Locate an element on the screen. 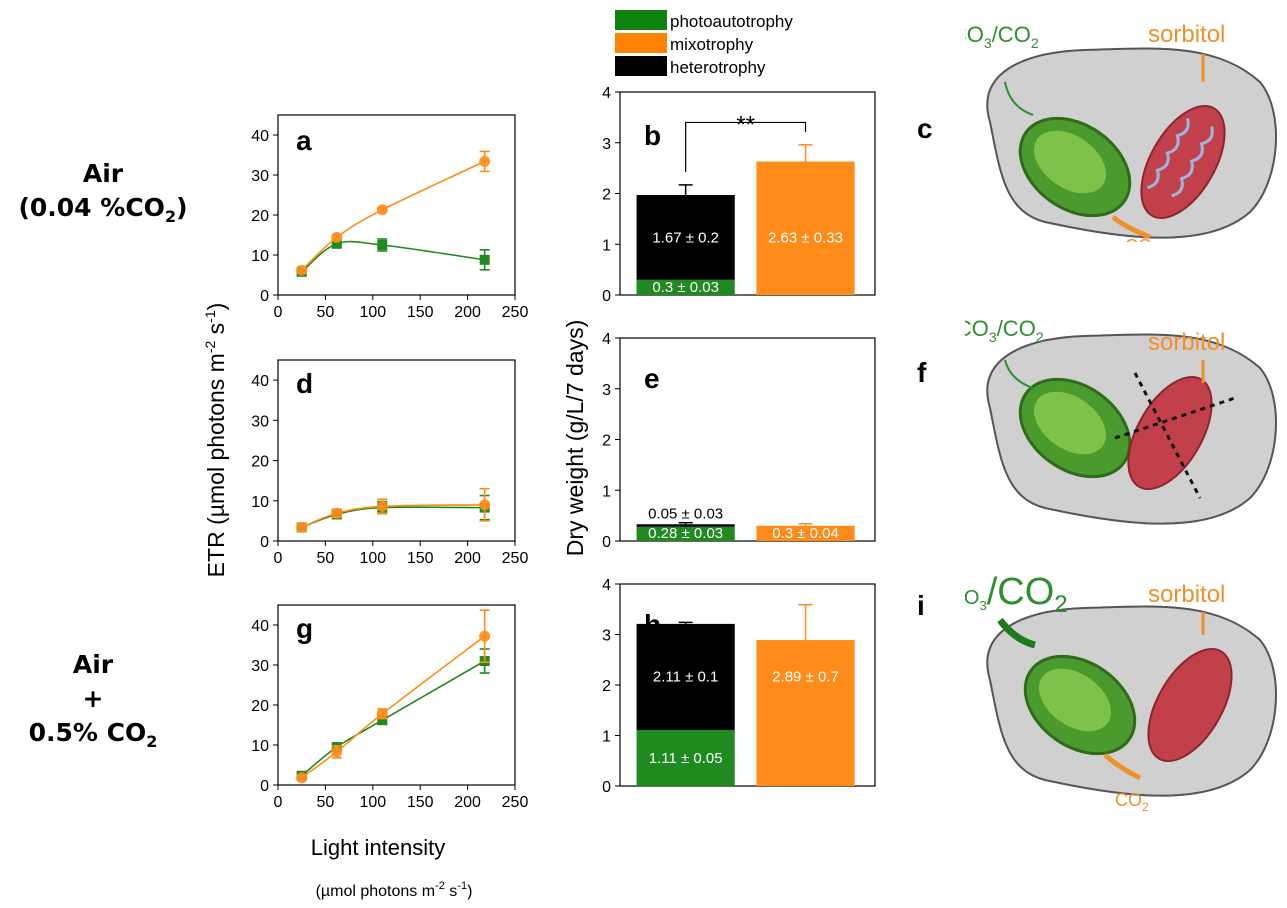 The image size is (1287, 908). condition-co2-line2: + is located at coordinates (93, 698).